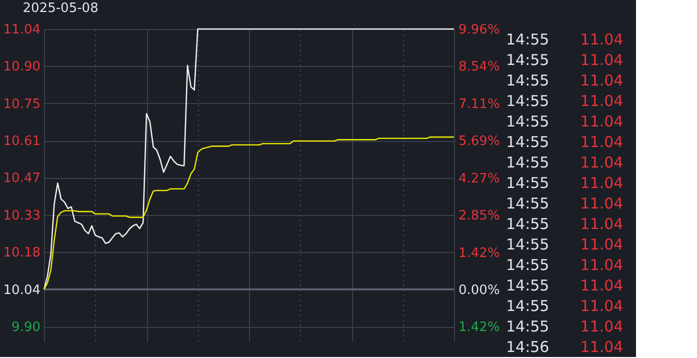  I want to click on y2-tick-label: 0.00%, so click(479, 290).